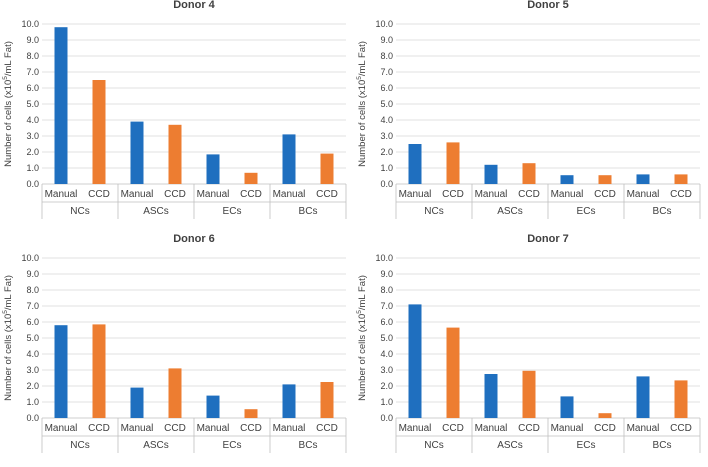 This screenshot has width=708, height=467. What do you see at coordinates (194, 5) in the screenshot?
I see `chart-title: Donor 4` at bounding box center [194, 5].